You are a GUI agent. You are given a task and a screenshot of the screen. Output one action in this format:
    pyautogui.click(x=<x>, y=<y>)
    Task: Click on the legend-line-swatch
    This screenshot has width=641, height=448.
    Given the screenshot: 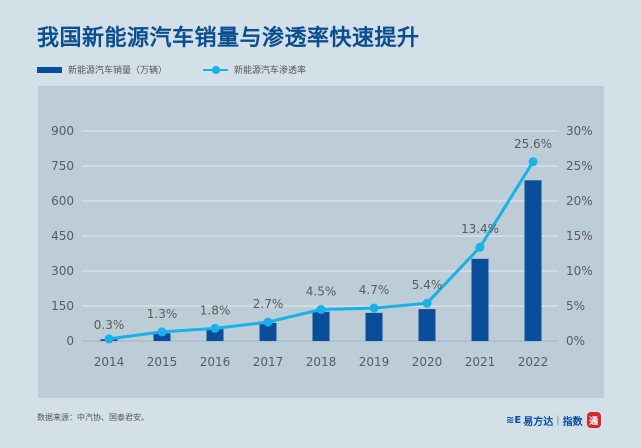 What is the action you would take?
    pyautogui.click(x=215, y=69)
    